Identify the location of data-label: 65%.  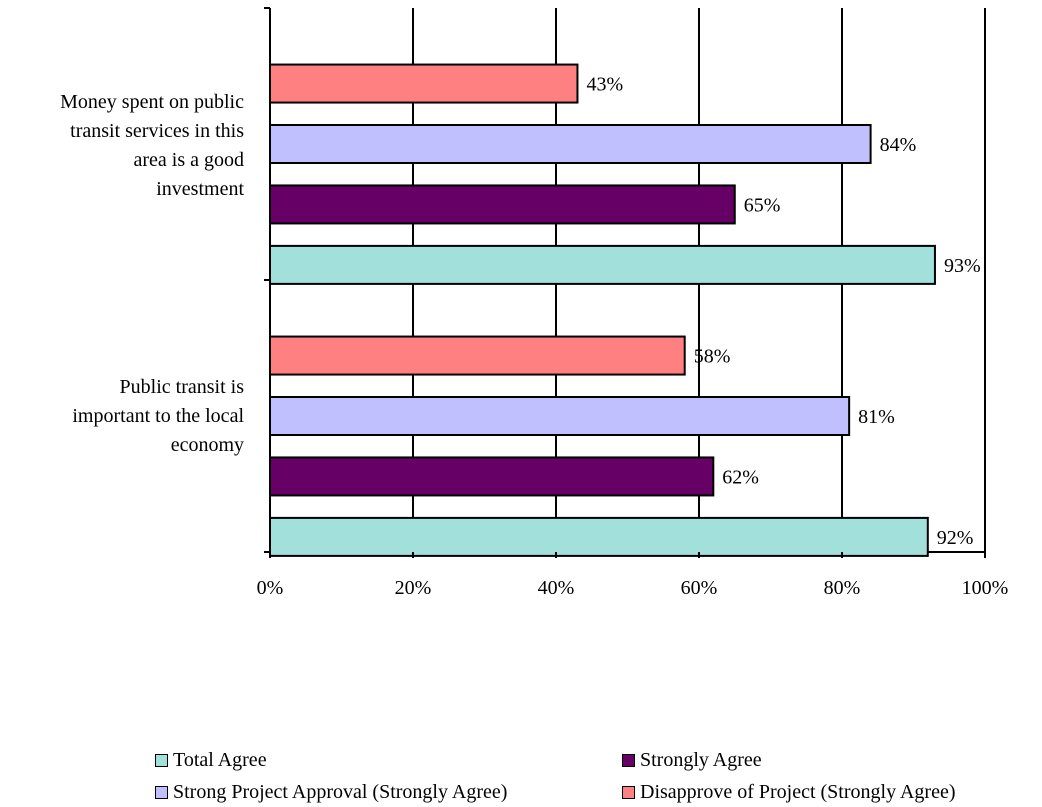
(762, 205).